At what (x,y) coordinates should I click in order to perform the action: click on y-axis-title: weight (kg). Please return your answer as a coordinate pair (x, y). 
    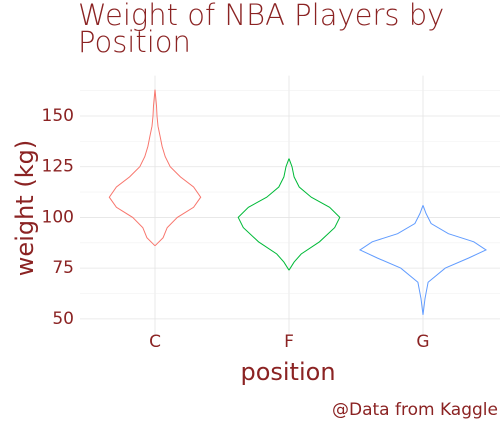
    Looking at the image, I should click on (25, 208).